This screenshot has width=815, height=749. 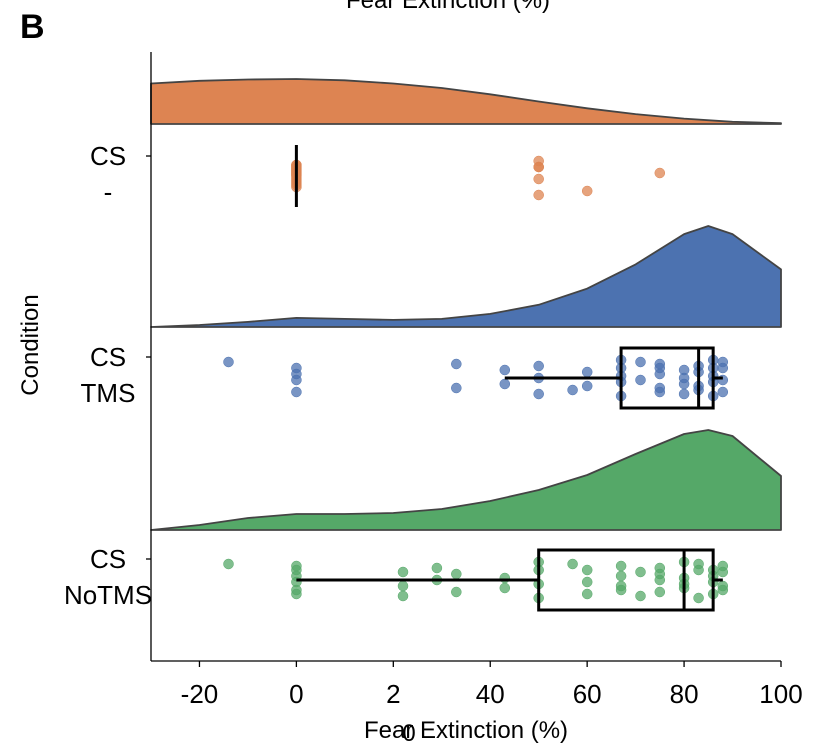 I want to click on y-axis-title: Condition, so click(x=30, y=344).